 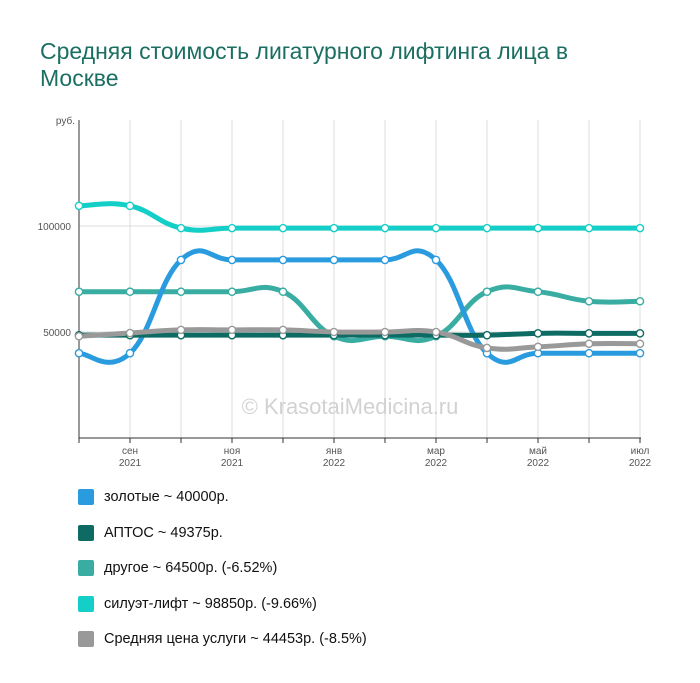 What do you see at coordinates (640, 451) in the screenshot?
I see `x-tick-label-month: июл` at bounding box center [640, 451].